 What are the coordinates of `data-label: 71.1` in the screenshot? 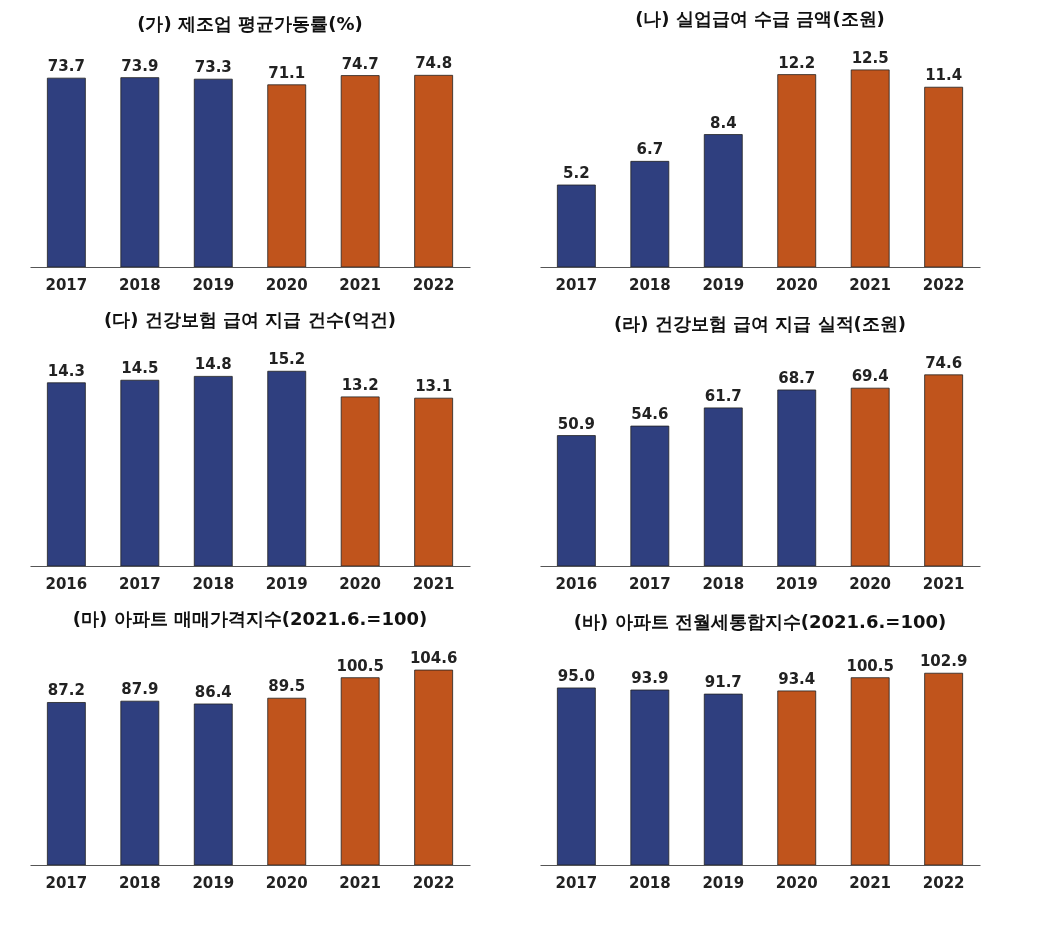 It's located at (287, 72).